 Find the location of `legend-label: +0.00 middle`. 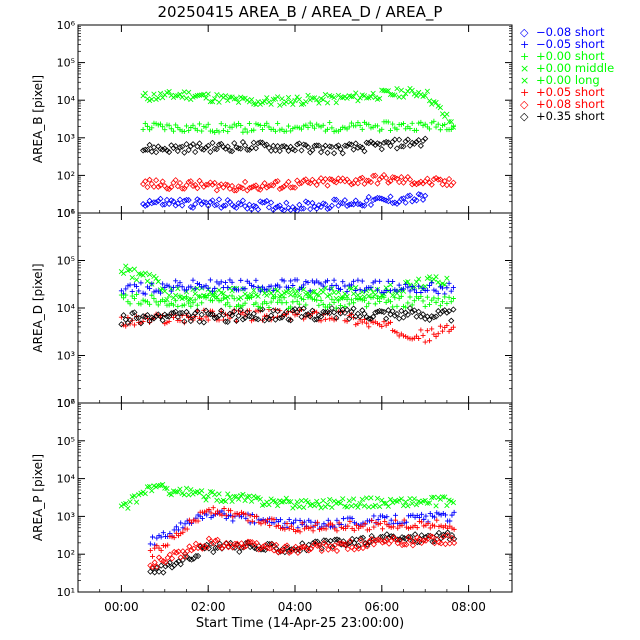

legend-label: +0.00 middle is located at coordinates (575, 68).